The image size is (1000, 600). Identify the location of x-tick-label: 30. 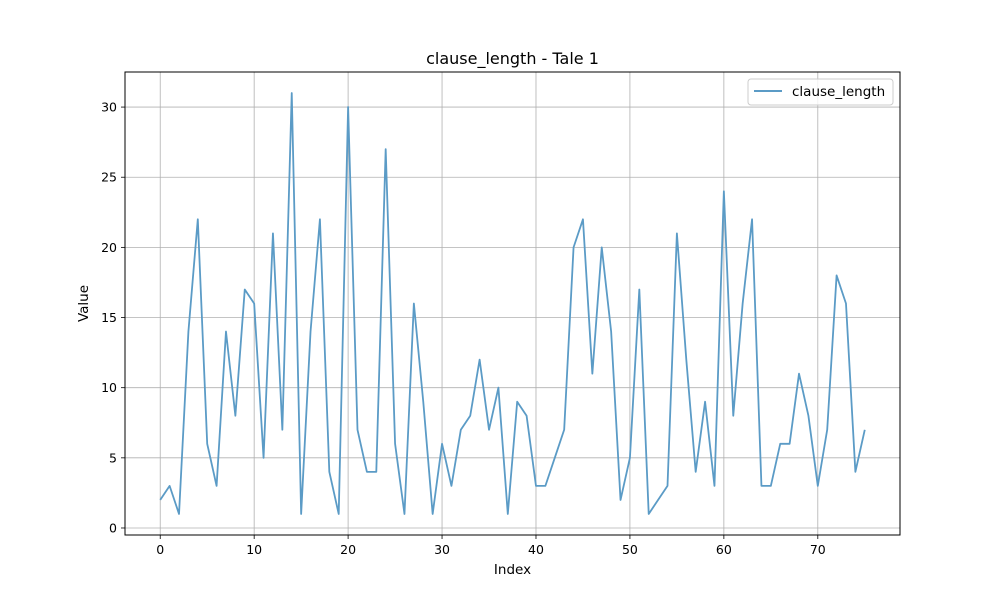
(442, 549).